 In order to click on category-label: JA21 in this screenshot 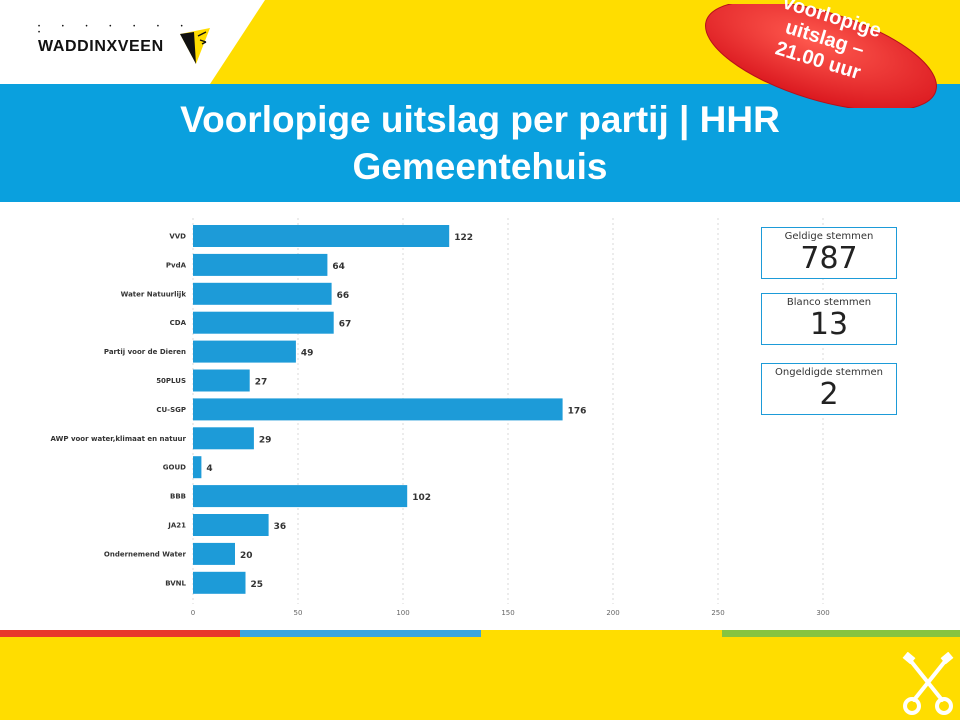, I will do `click(176, 526)`.